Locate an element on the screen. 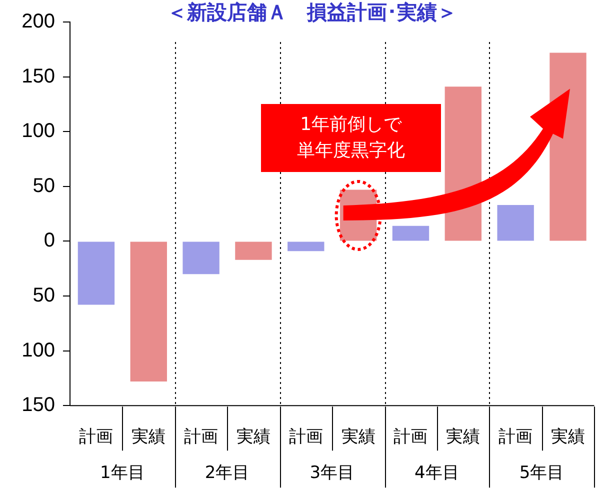 This screenshot has width=599, height=497. chart-title: ＜新設店舗Ａ 損益計画･実績＞ is located at coordinates (312, 12).